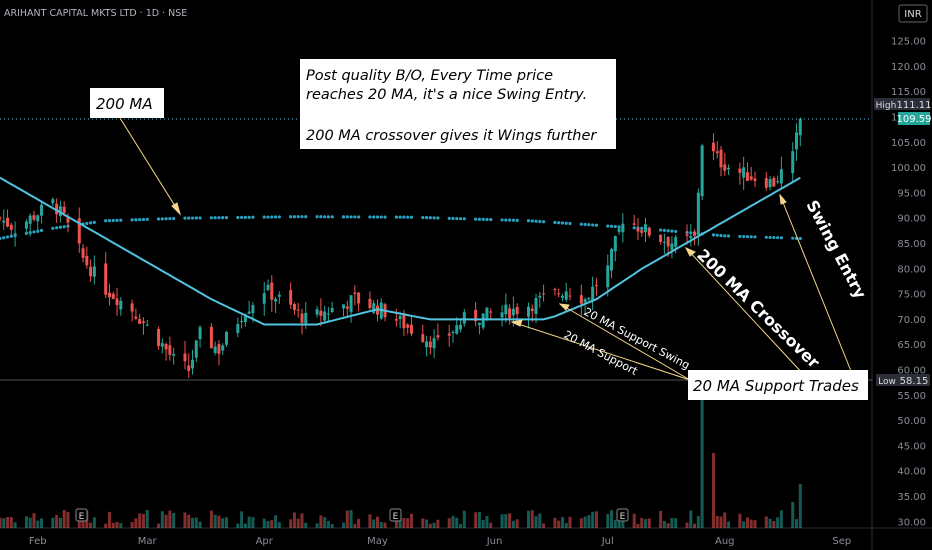 This screenshot has height=550, width=932. I want to click on y-tick-label: 30.00, so click(911, 522).